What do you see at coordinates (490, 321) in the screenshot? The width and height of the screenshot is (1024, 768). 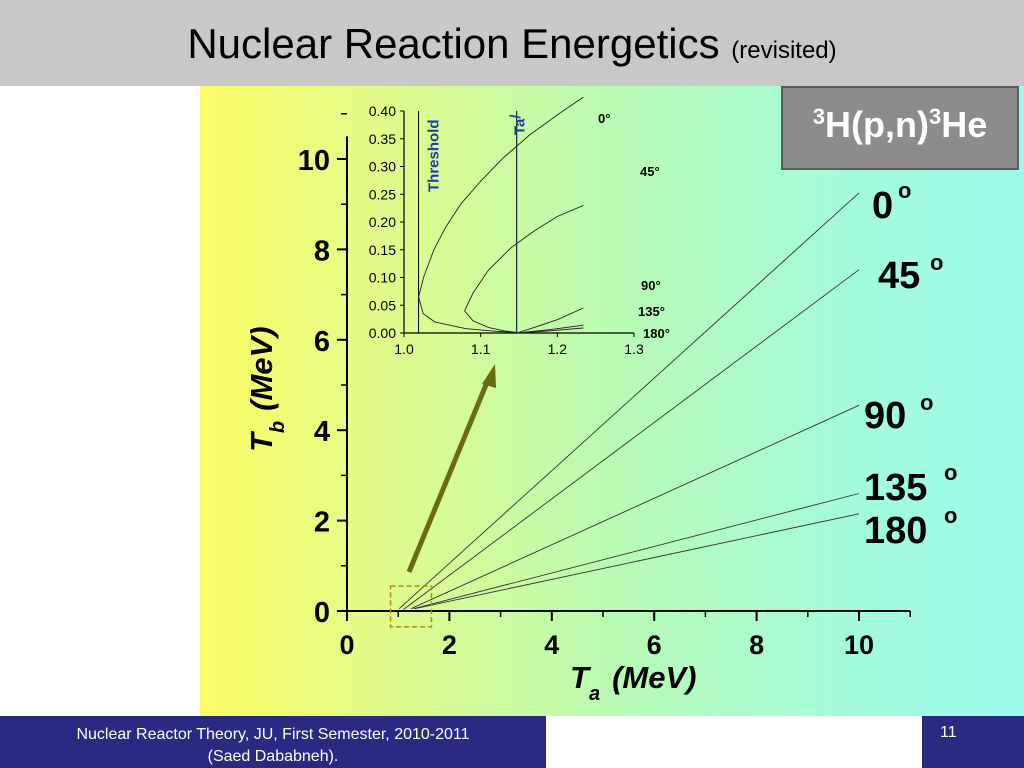 I see `inset-curve-45-lower` at bounding box center [490, 321].